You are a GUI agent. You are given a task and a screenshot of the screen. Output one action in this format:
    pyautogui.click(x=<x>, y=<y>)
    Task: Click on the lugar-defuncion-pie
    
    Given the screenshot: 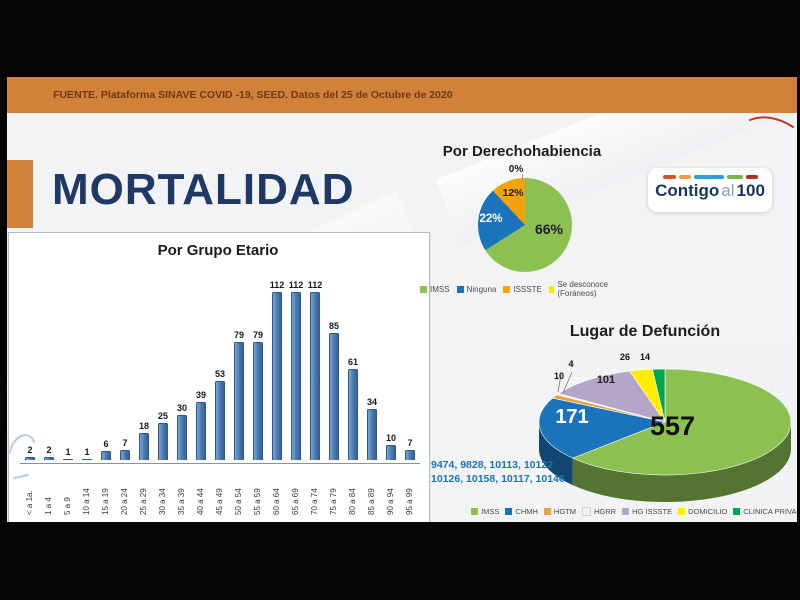 What is the action you would take?
    pyautogui.click(x=665, y=435)
    